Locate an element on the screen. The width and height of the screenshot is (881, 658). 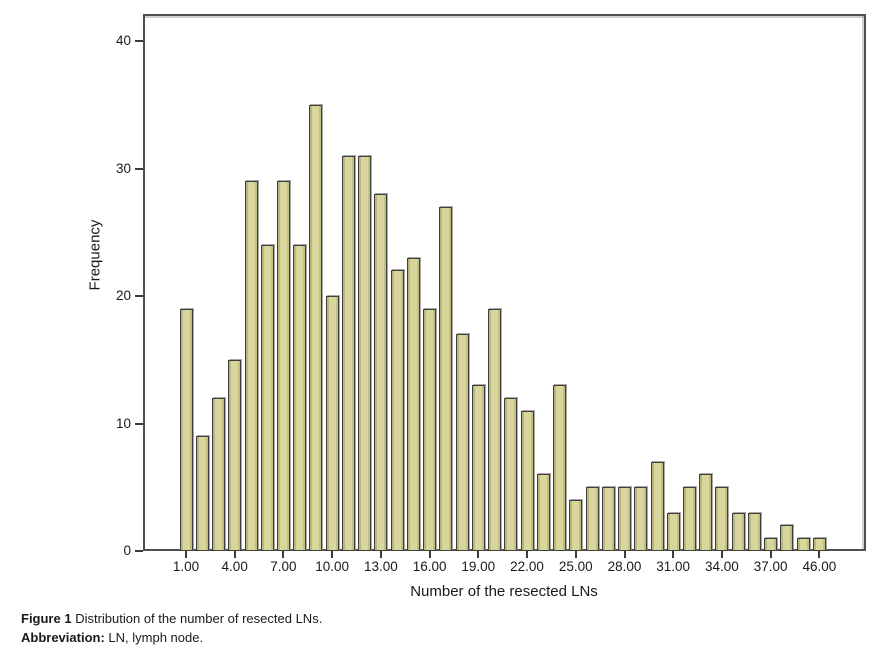
y-tick-label: 20 is located at coordinates (123, 295).